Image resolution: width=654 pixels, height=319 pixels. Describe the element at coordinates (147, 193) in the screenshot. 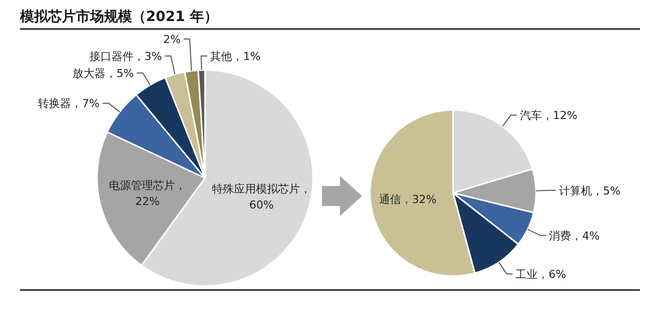

I see `slice-label: 电源管理芯片， 22%` at that location.